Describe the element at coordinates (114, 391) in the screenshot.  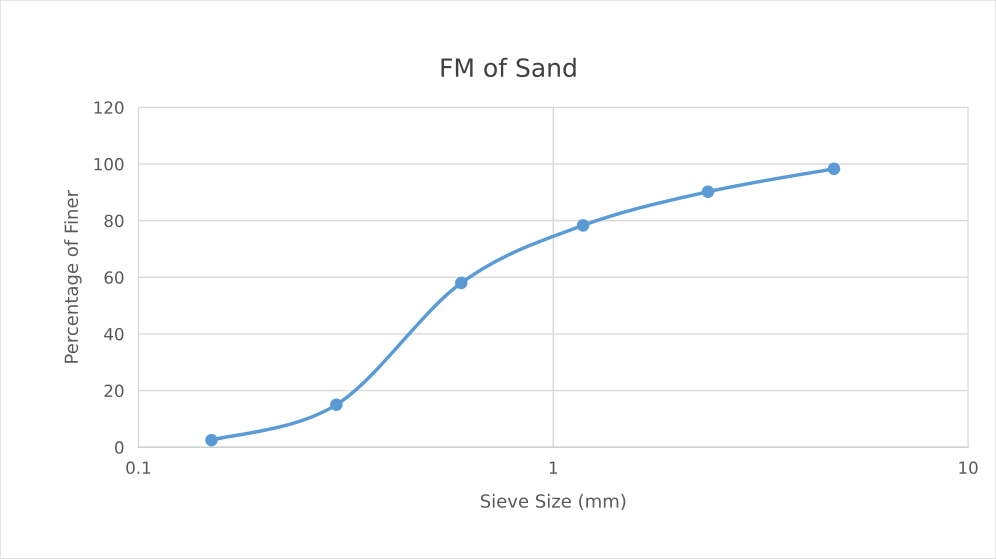
I see `y-tick-label: 20` at that location.